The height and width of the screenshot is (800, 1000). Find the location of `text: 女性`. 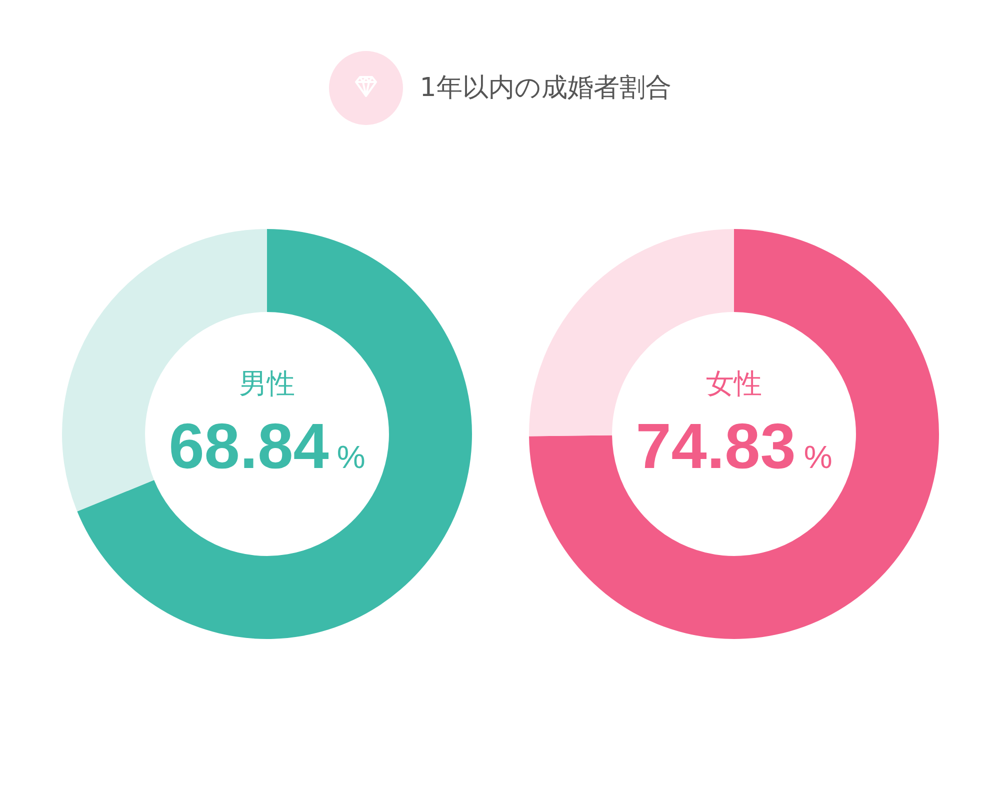

text: 女性 is located at coordinates (734, 383).